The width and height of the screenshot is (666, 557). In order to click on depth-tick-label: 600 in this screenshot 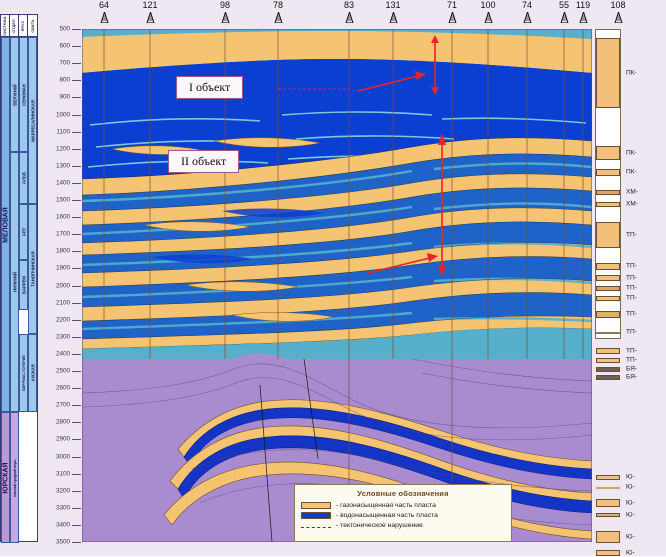, I will do `click(64, 46)`.